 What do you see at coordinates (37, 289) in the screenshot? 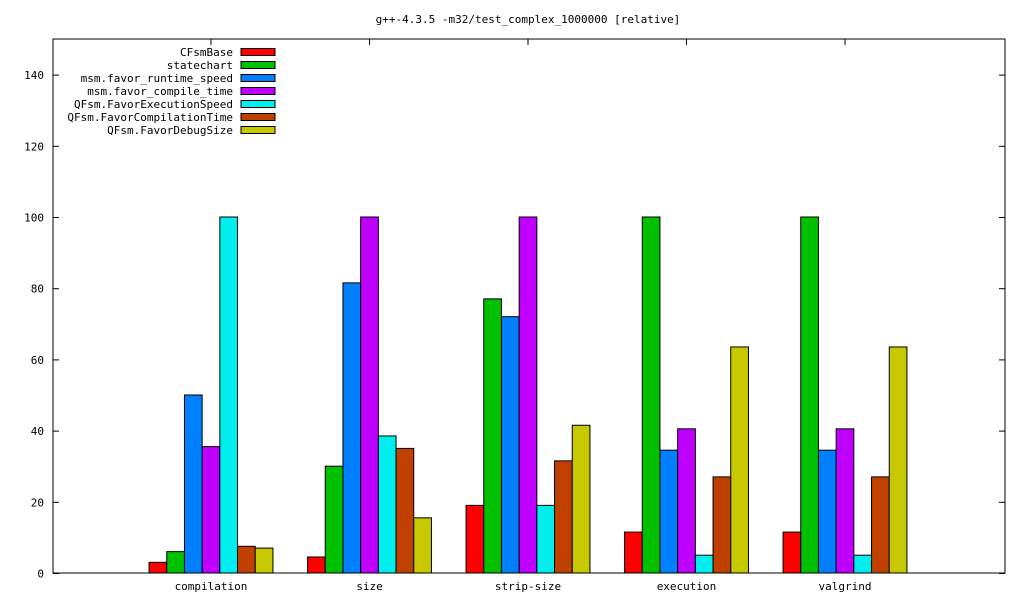
I see `y-tick-label: 80` at bounding box center [37, 289].